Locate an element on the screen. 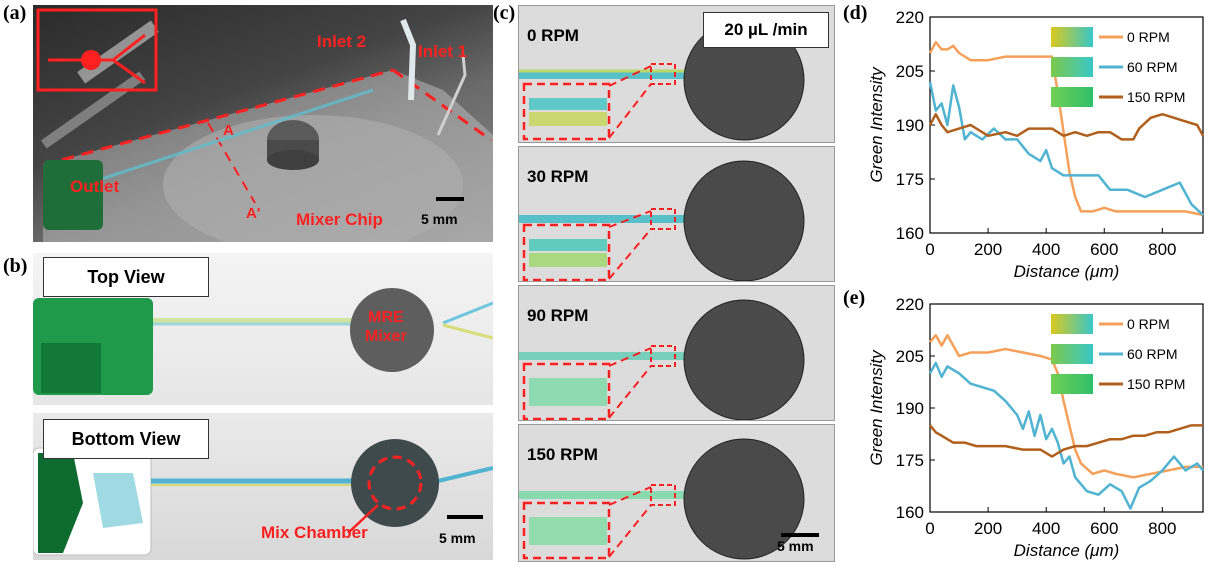 This screenshot has height=567, width=1208. panel-c-row-0-illustration is located at coordinates (662, 80).